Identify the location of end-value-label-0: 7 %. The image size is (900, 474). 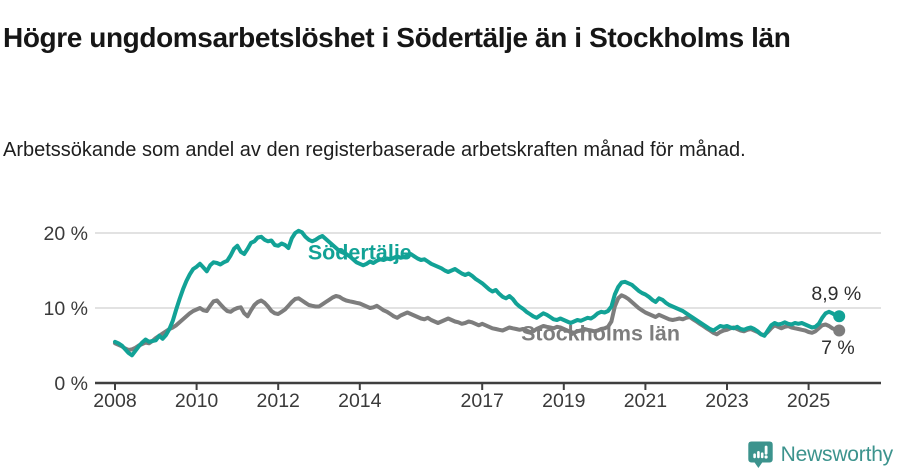
(838, 348).